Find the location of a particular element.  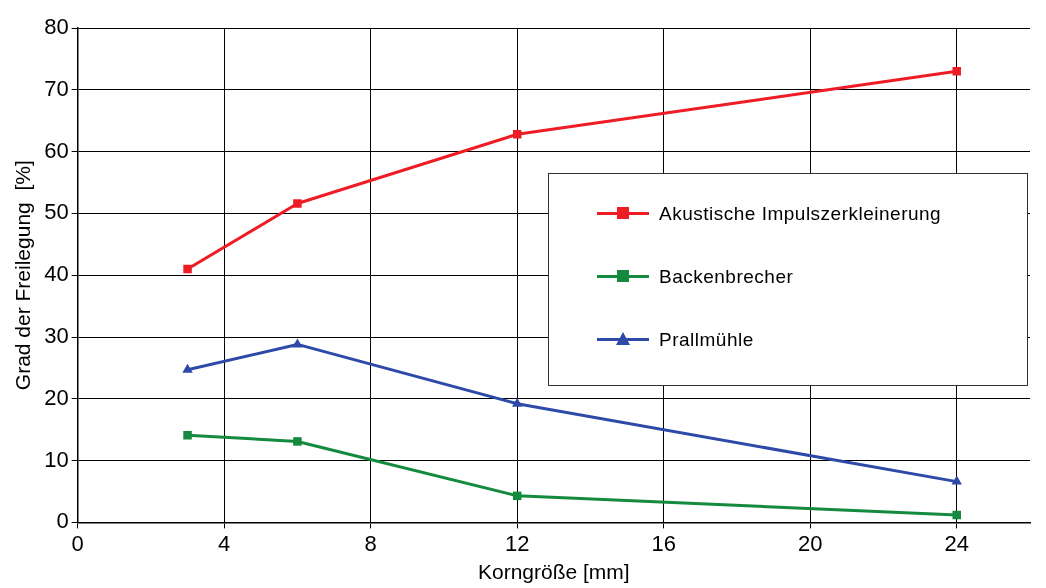

x-tick-label: 12 is located at coordinates (517, 543).